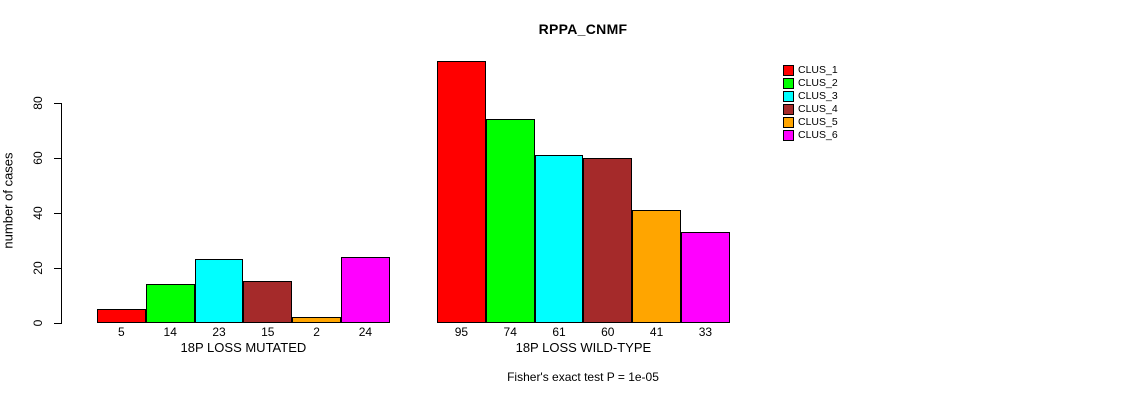 This screenshot has width=1140, height=400. I want to click on legend-label: CLUS_5, so click(818, 122).